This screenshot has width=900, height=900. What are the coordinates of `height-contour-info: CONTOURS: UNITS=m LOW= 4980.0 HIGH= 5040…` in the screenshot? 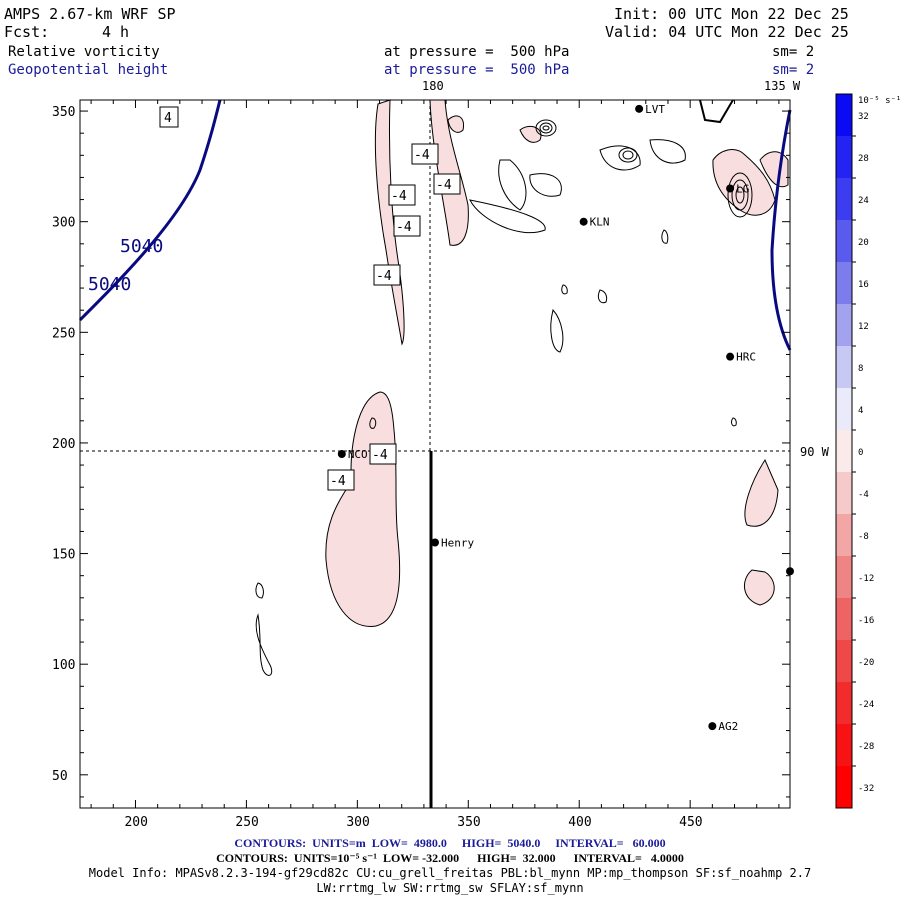 It's located at (450, 843).